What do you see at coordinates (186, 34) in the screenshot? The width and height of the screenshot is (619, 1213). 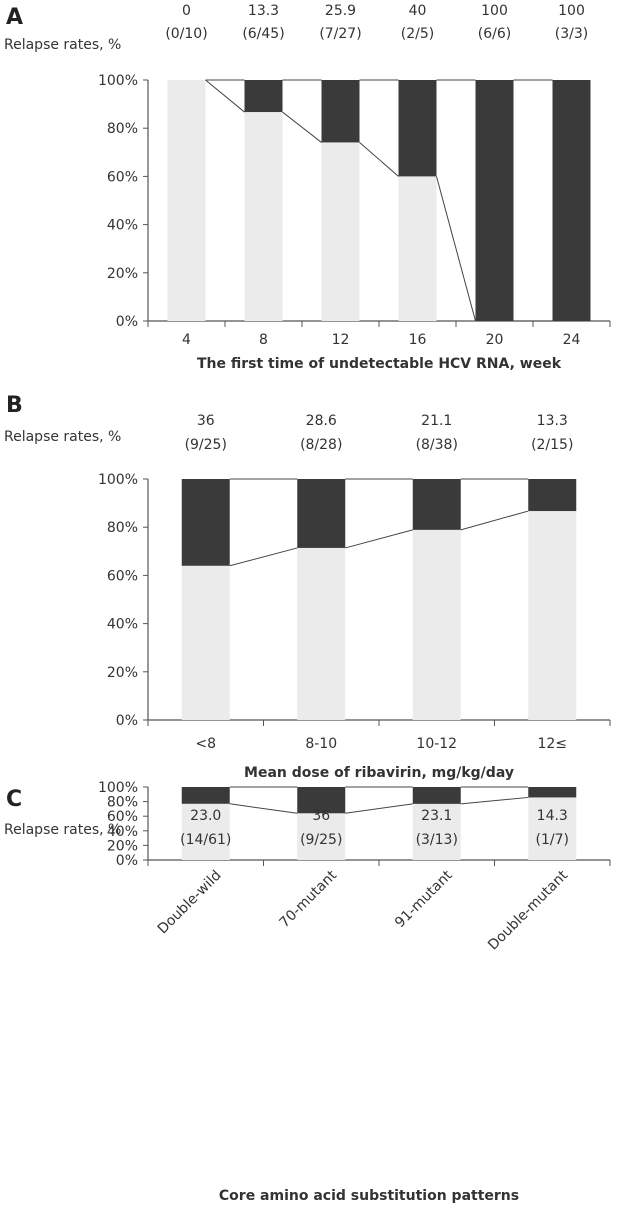 I see `relapse-fraction: (0/10)` at bounding box center [186, 34].